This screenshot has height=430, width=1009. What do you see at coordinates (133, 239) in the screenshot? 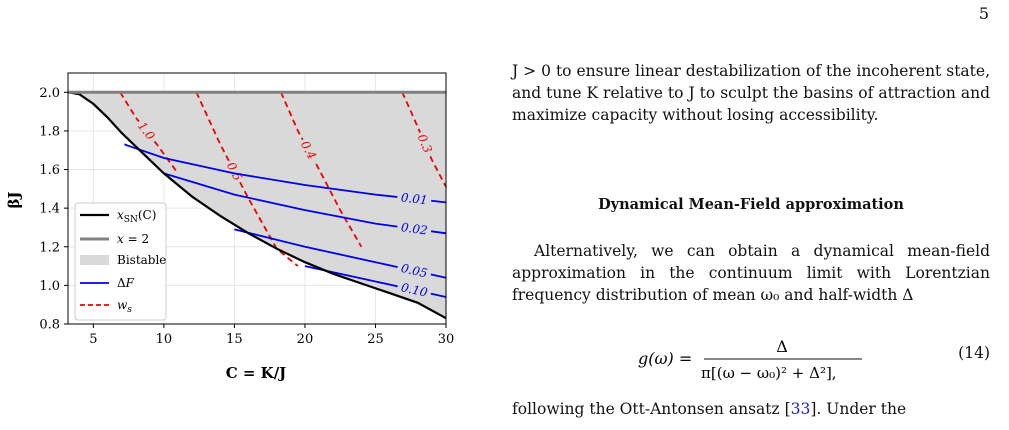
I see `legend-label-x2: x = 2` at bounding box center [133, 239].